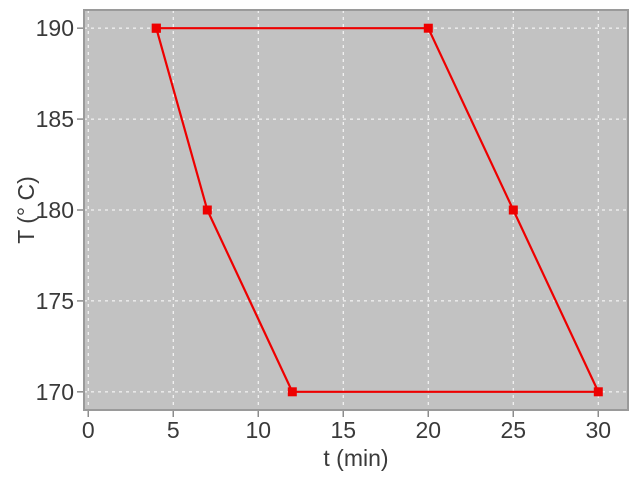 Image resolution: width=640 pixels, height=480 pixels. What do you see at coordinates (55, 28) in the screenshot?
I see `y-tick-label: 190` at bounding box center [55, 28].